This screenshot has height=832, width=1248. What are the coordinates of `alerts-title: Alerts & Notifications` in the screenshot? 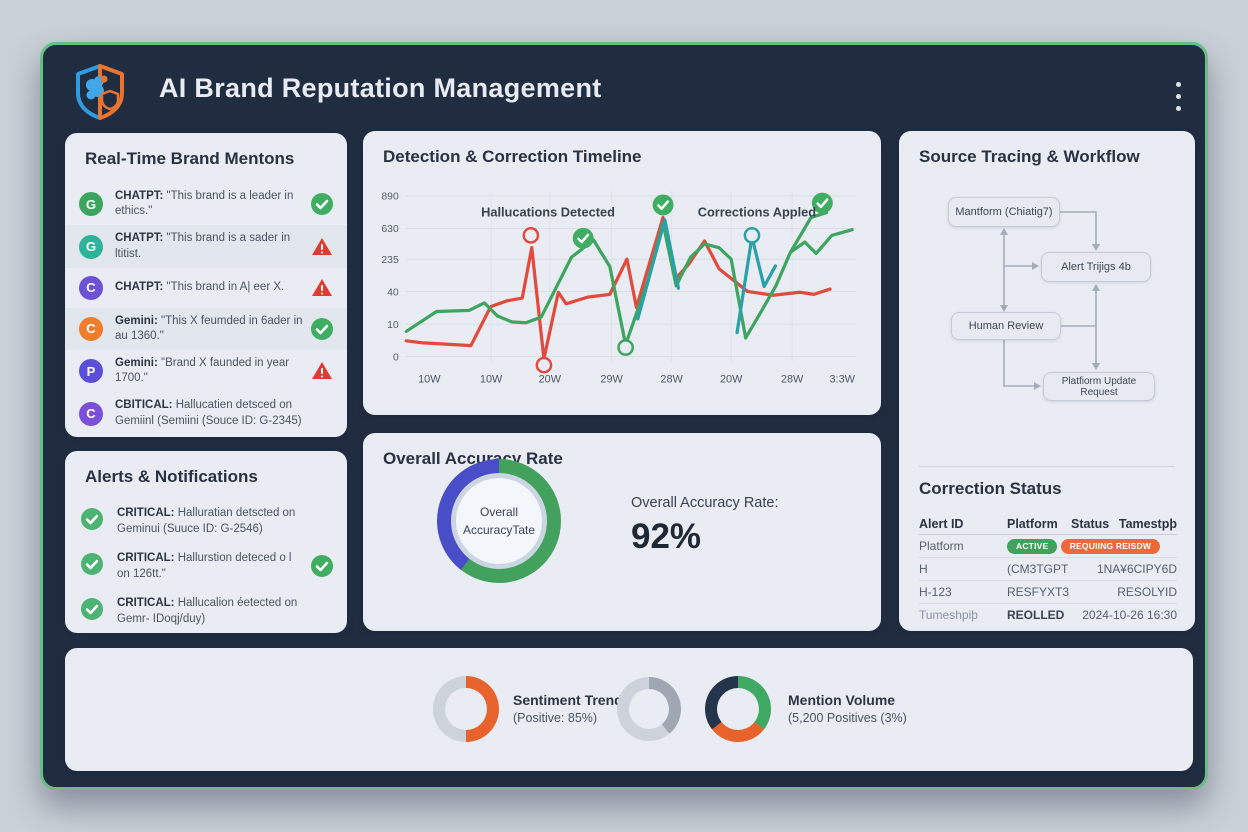 It's located at (171, 476).